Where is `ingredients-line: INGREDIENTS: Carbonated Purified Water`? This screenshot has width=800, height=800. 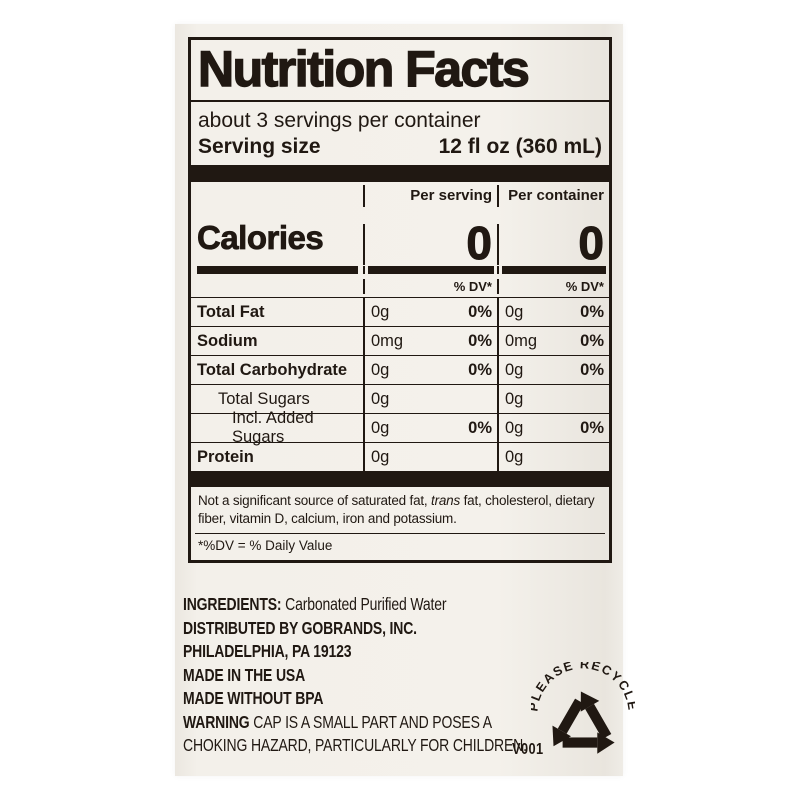
ingredients-line: INGREDIENTS: Carbonated Purified Water is located at coordinates (355, 605).